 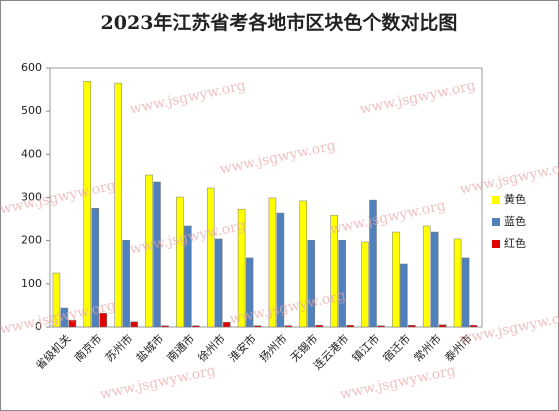 What do you see at coordinates (31, 197) in the screenshot?
I see `y-tick-label: 300` at bounding box center [31, 197].